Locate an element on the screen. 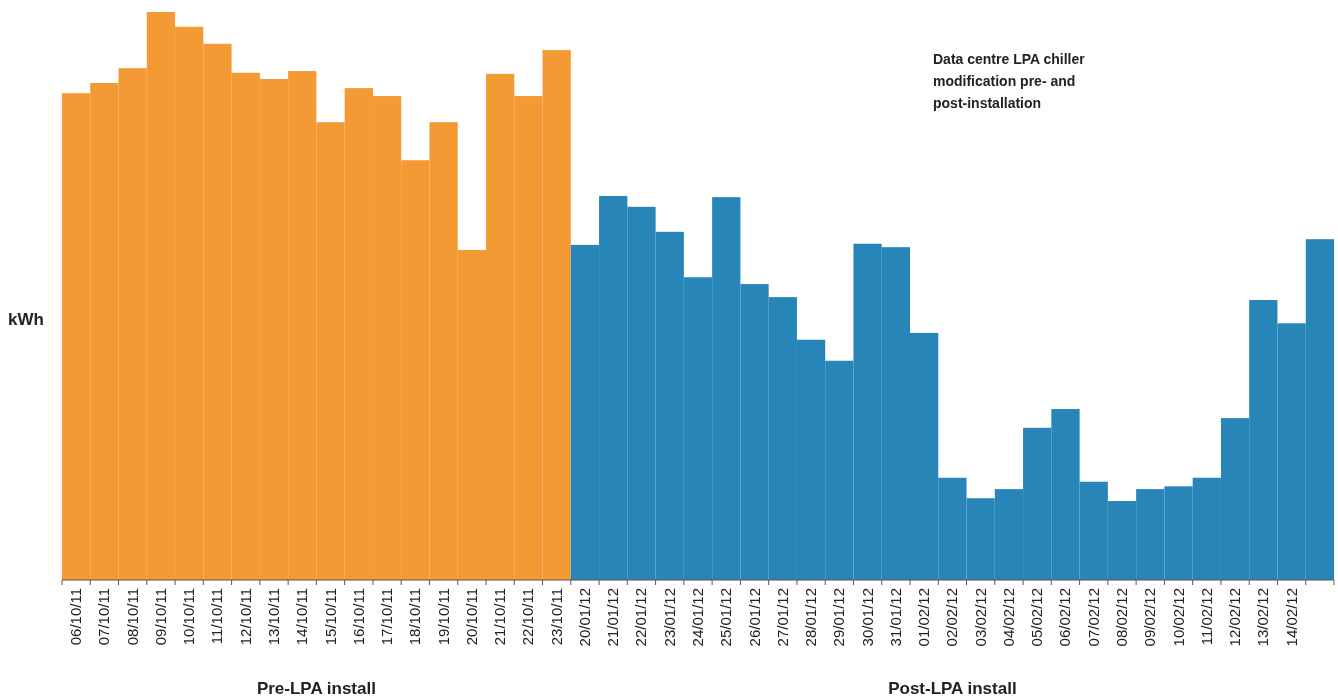 This screenshot has width=1338, height=699. x-tick-label: 18/10/11 is located at coordinates (415, 617).